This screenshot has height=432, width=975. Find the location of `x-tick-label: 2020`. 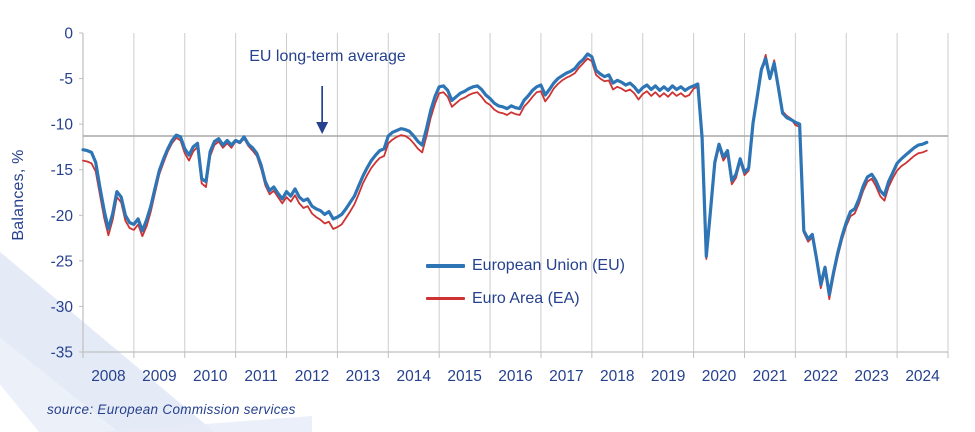

x-tick-label: 2020 is located at coordinates (719, 376).